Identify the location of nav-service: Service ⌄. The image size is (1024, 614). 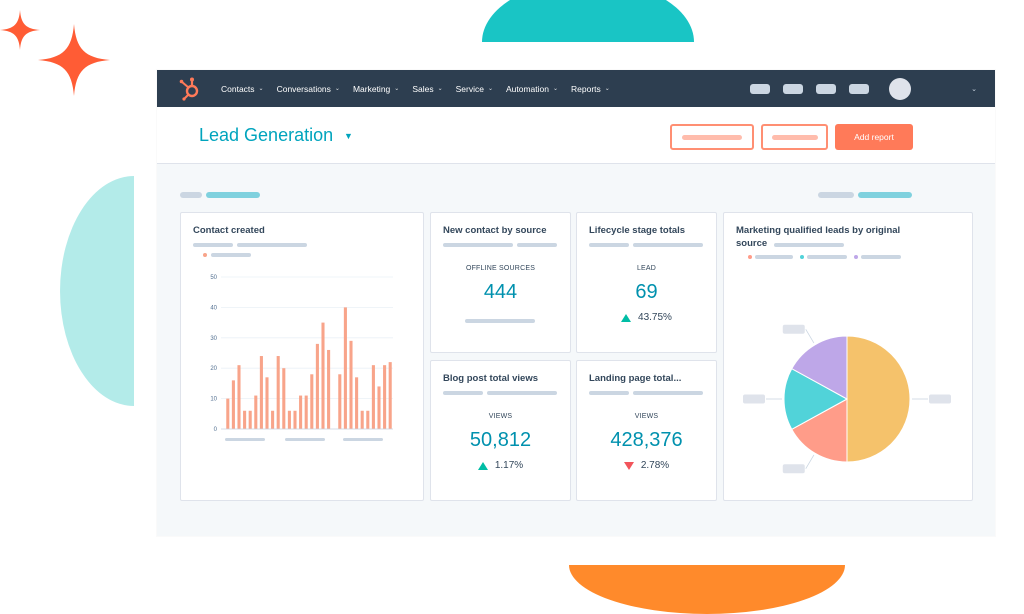
(474, 88).